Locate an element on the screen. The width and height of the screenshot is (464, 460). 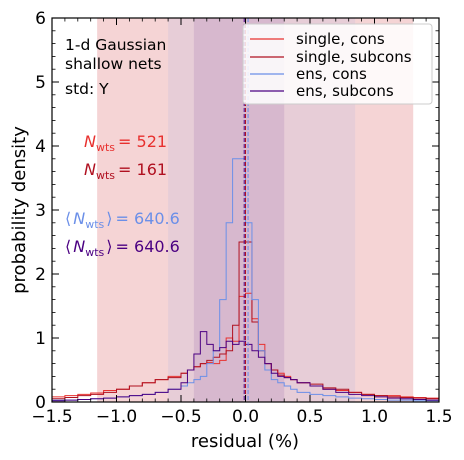
x-tick-label: 0.5 is located at coordinates (309, 417).